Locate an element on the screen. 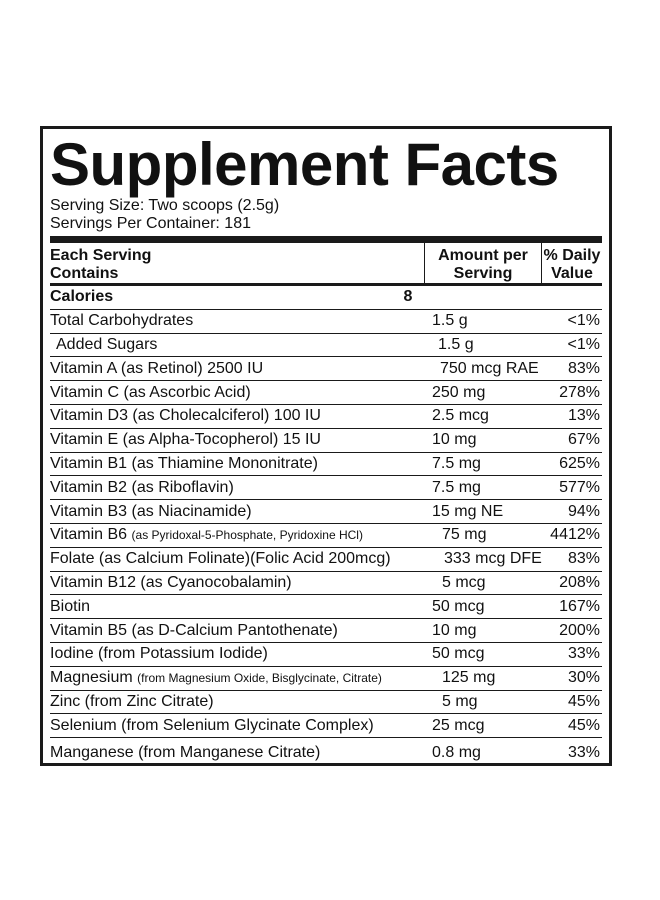 Image resolution: width=660 pixels, height=900 pixels. table-row: Zinc (from Zinc Citrate) 5 mg 45% is located at coordinates (326, 703).